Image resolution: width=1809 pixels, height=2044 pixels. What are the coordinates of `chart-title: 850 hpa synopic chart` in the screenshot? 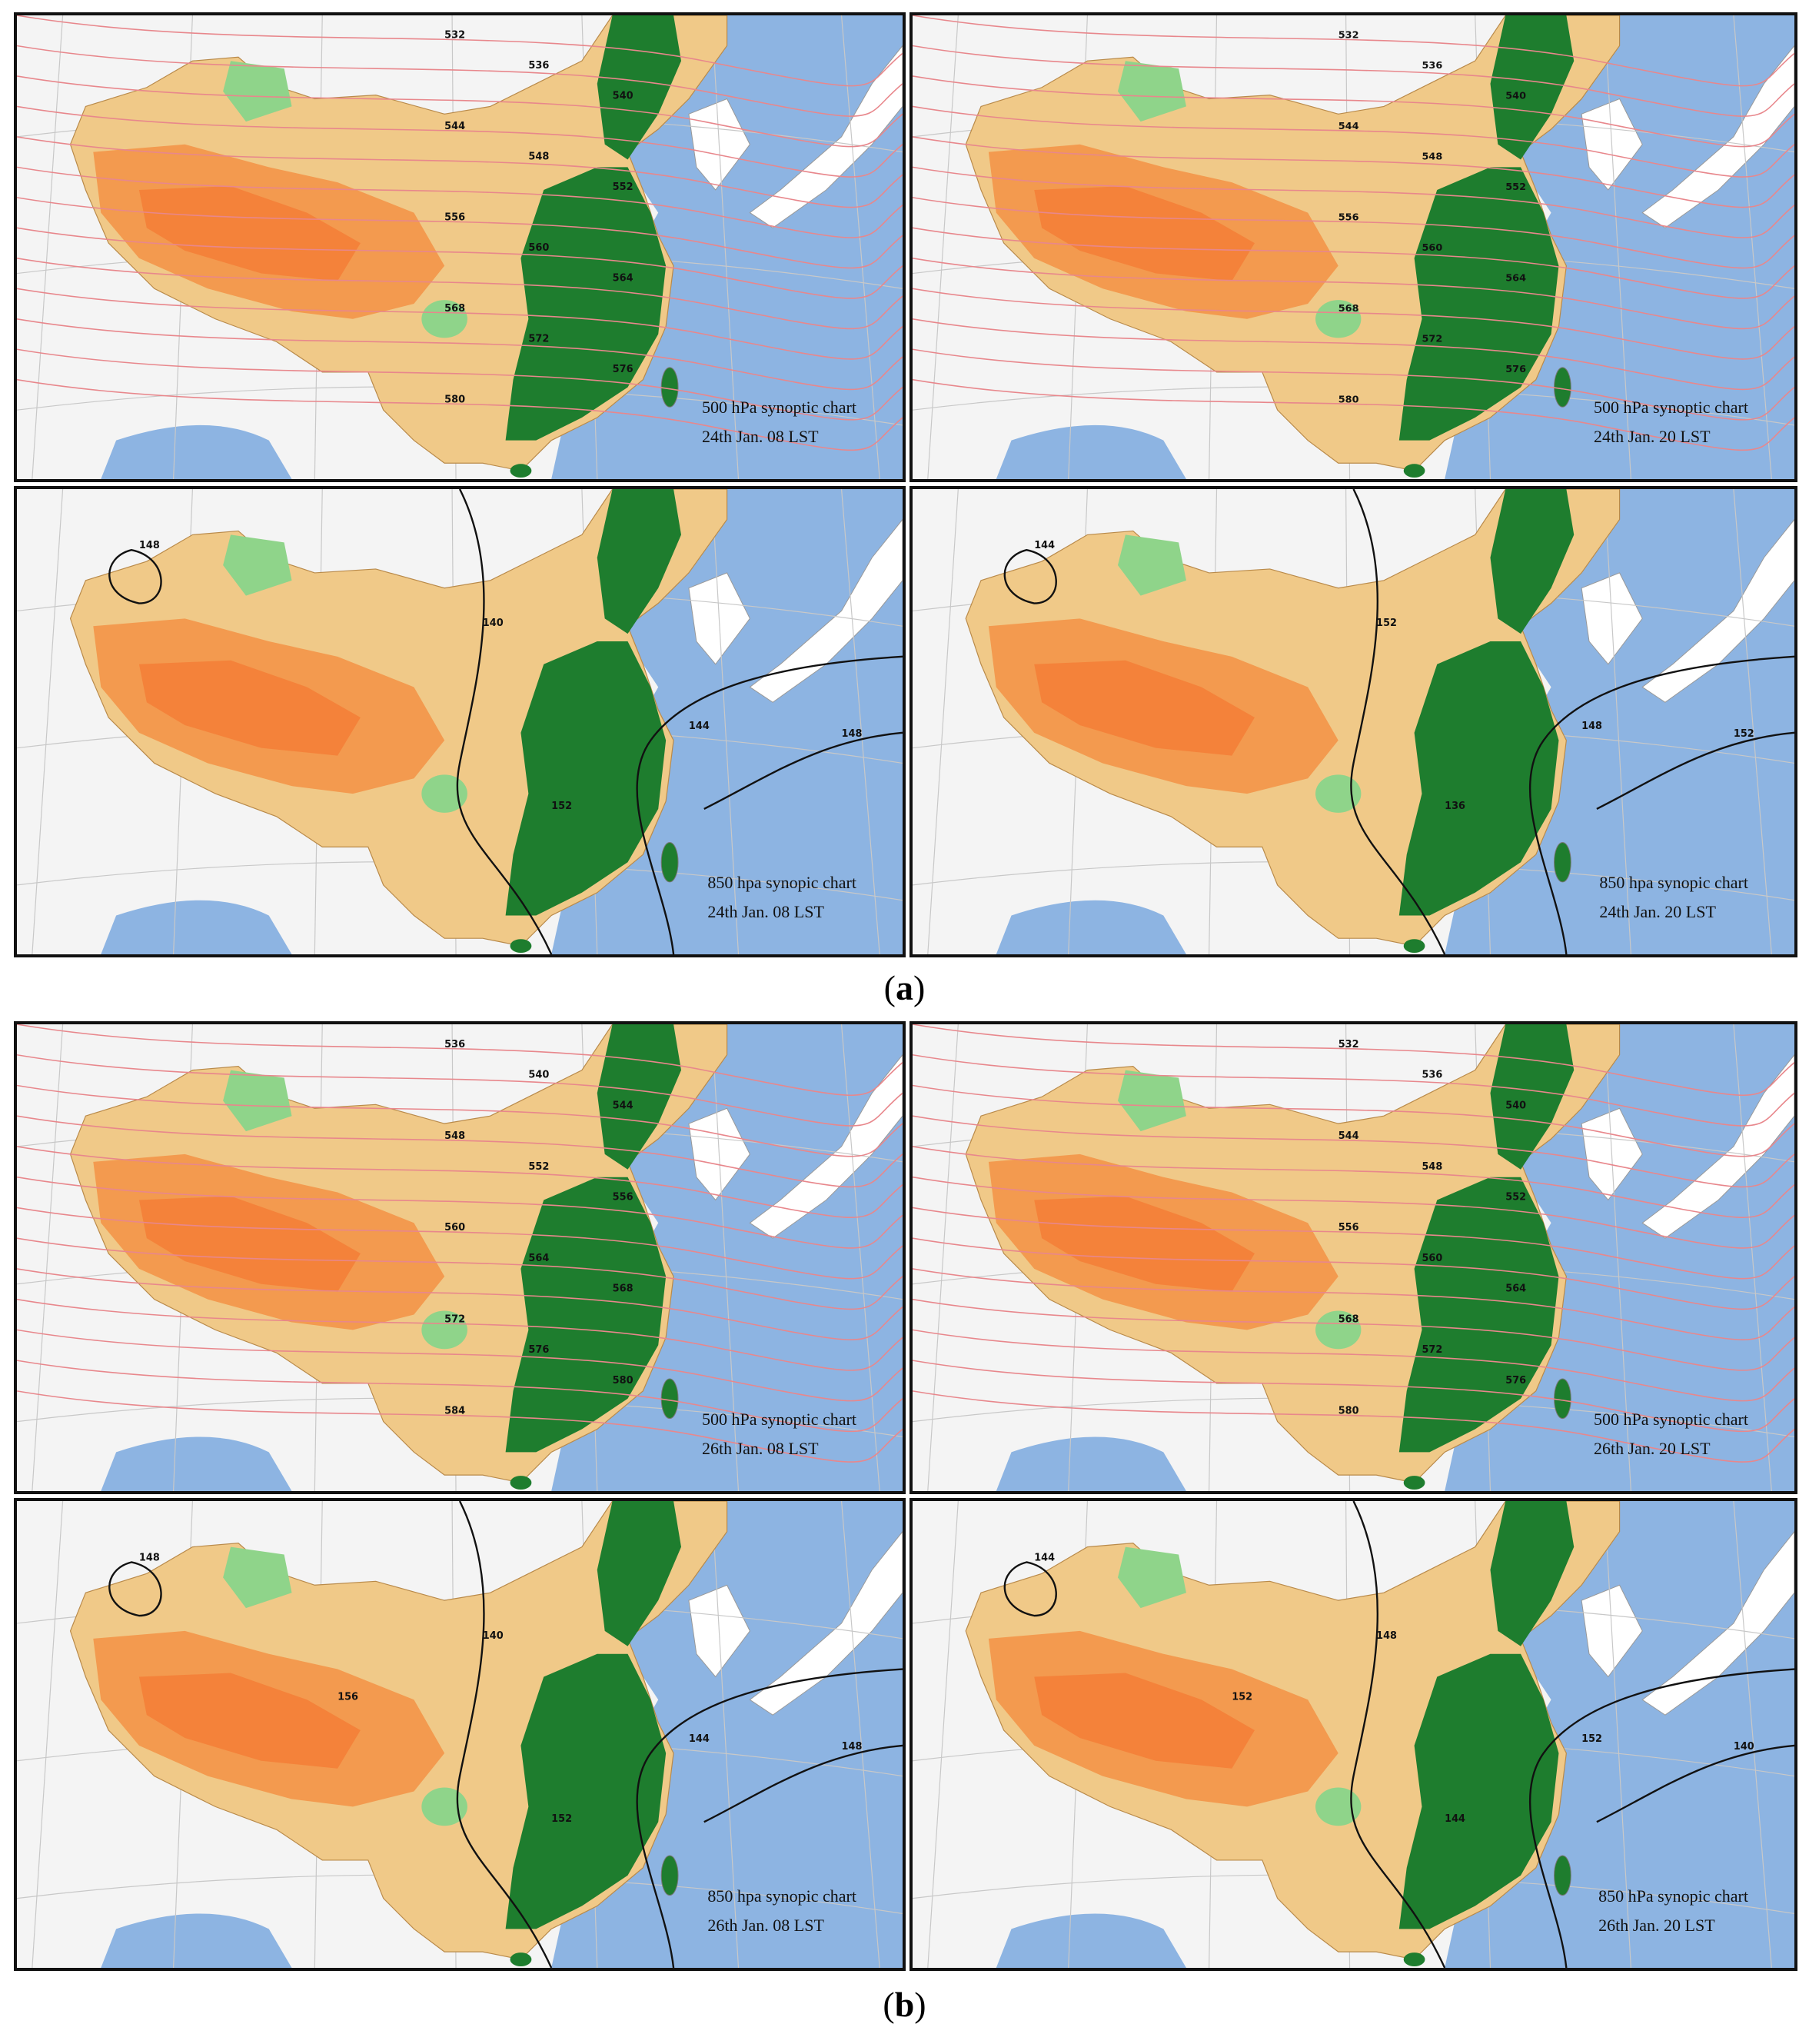 It's located at (781, 1896).